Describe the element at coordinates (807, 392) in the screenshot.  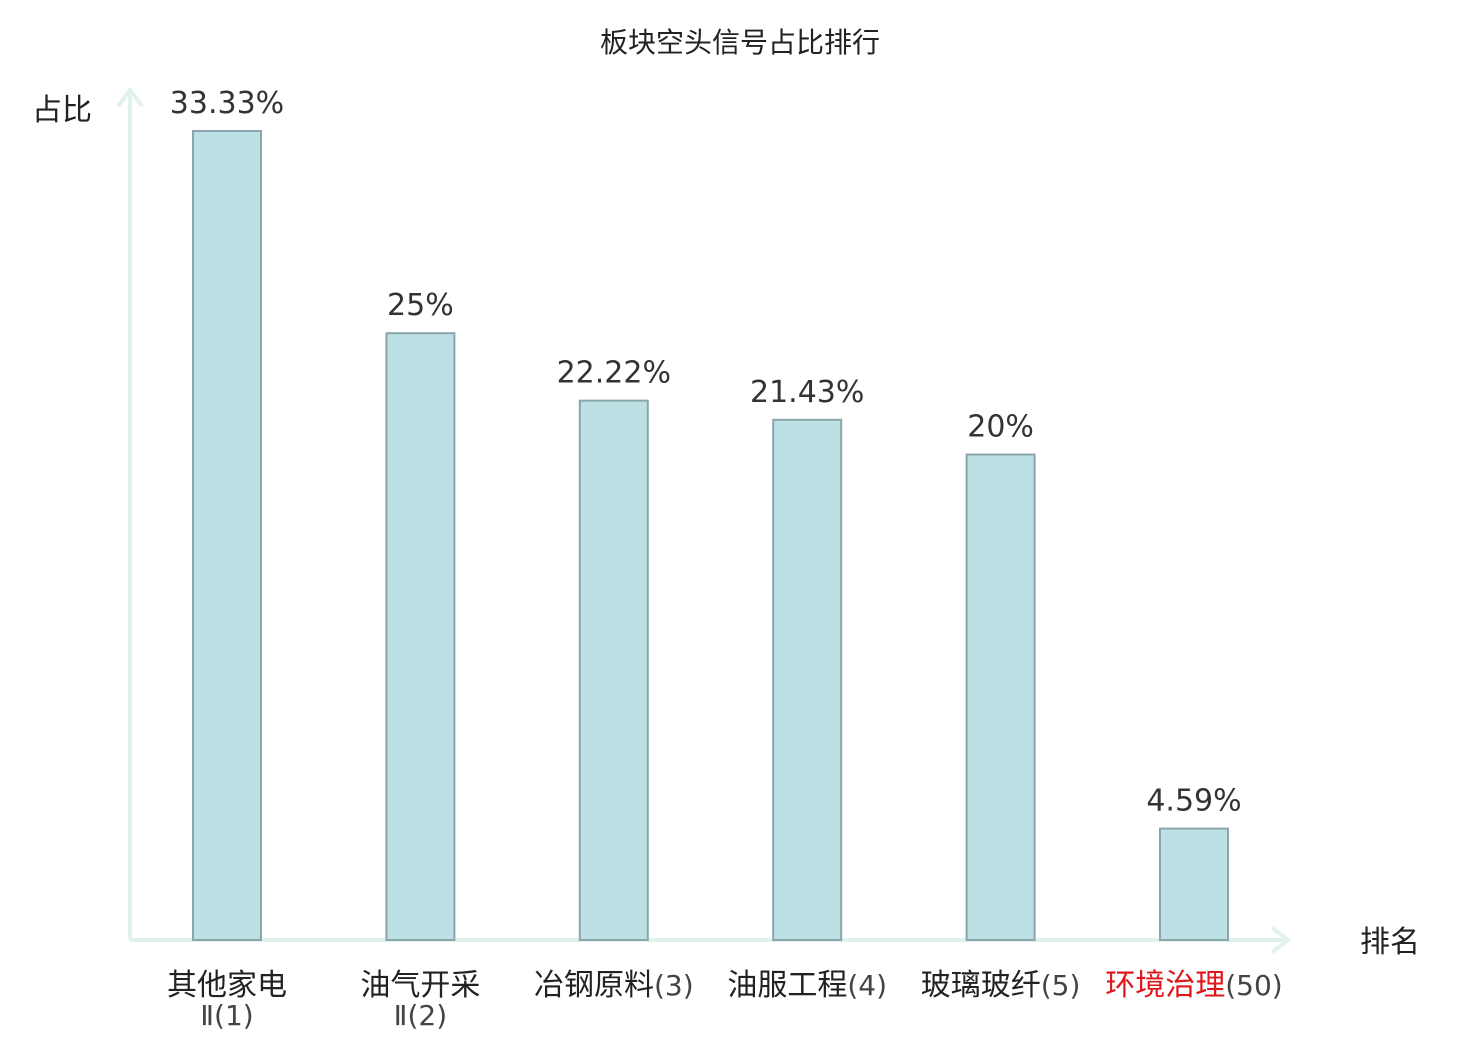
I see `bar-value-label: 21.43%` at that location.